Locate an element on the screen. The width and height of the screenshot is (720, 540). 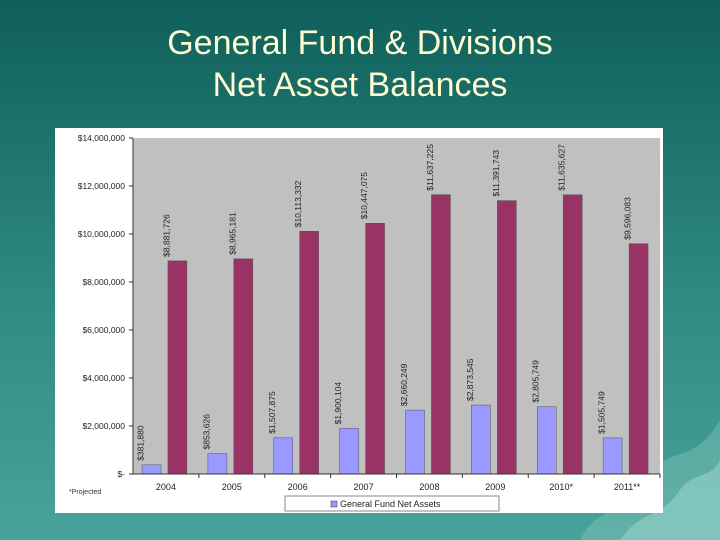
data-label: $381,880 is located at coordinates (141, 443).